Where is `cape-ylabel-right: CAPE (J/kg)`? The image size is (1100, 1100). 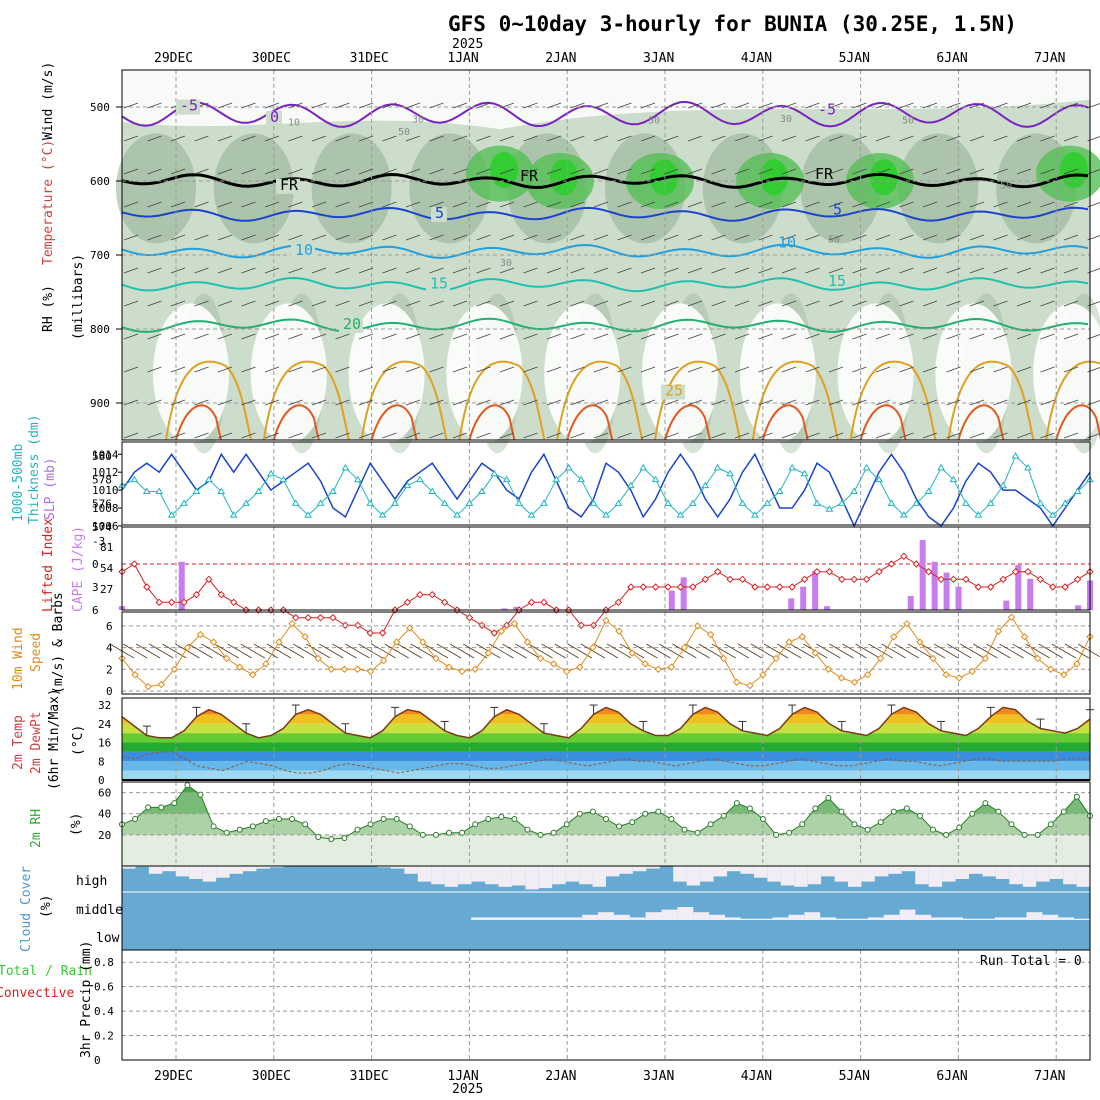
cape-ylabel-right: CAPE (J/kg) is located at coordinates (78, 569).